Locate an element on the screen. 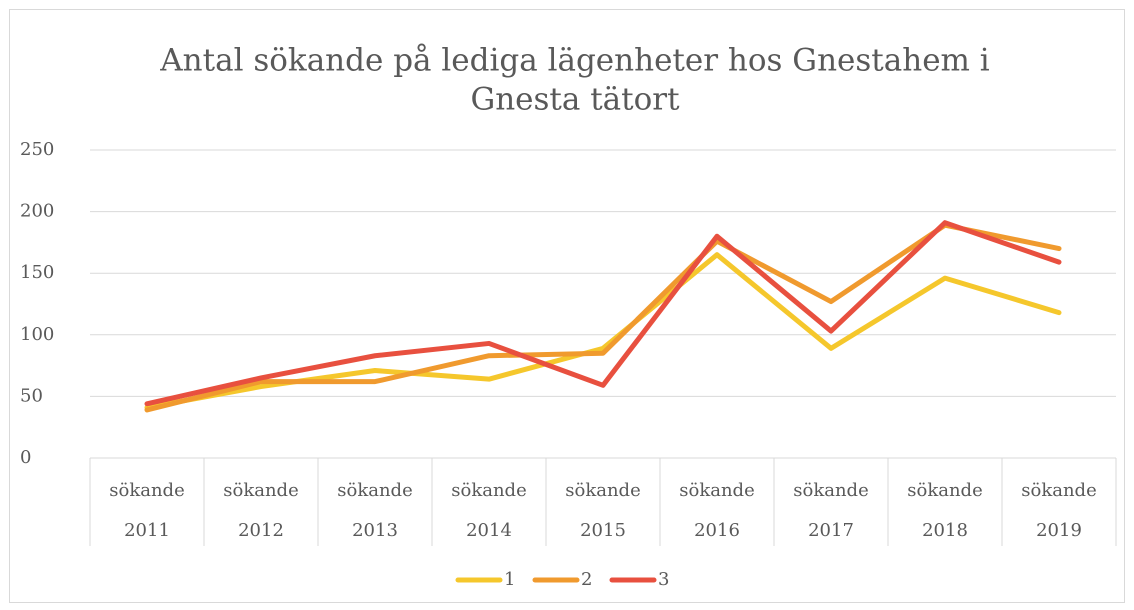 The height and width of the screenshot is (610, 1134). legend-label: 1 is located at coordinates (509, 579).